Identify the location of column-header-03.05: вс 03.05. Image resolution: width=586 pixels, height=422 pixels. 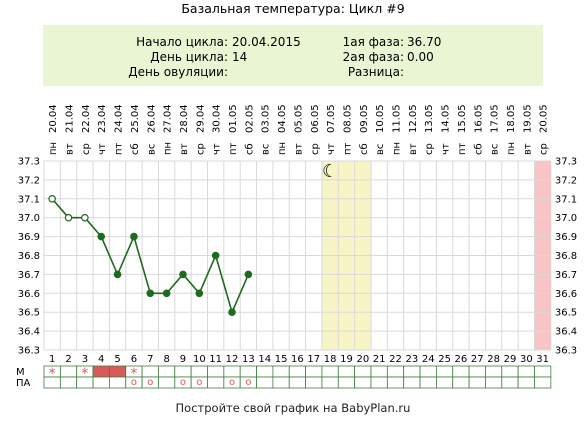
(266, 129).